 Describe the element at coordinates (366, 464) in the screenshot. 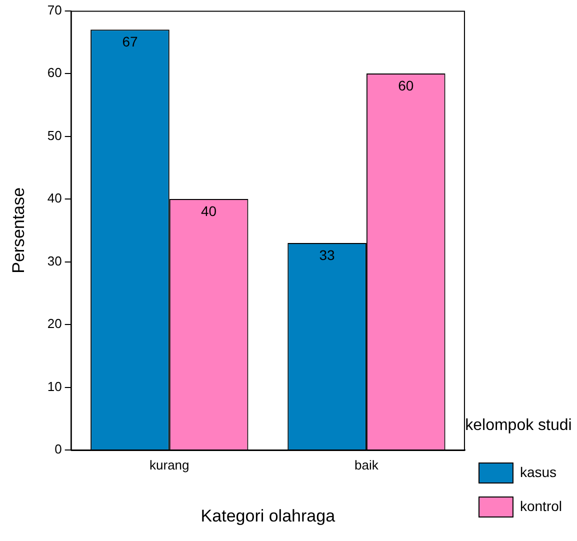

I see `x-tick-label: baik` at that location.